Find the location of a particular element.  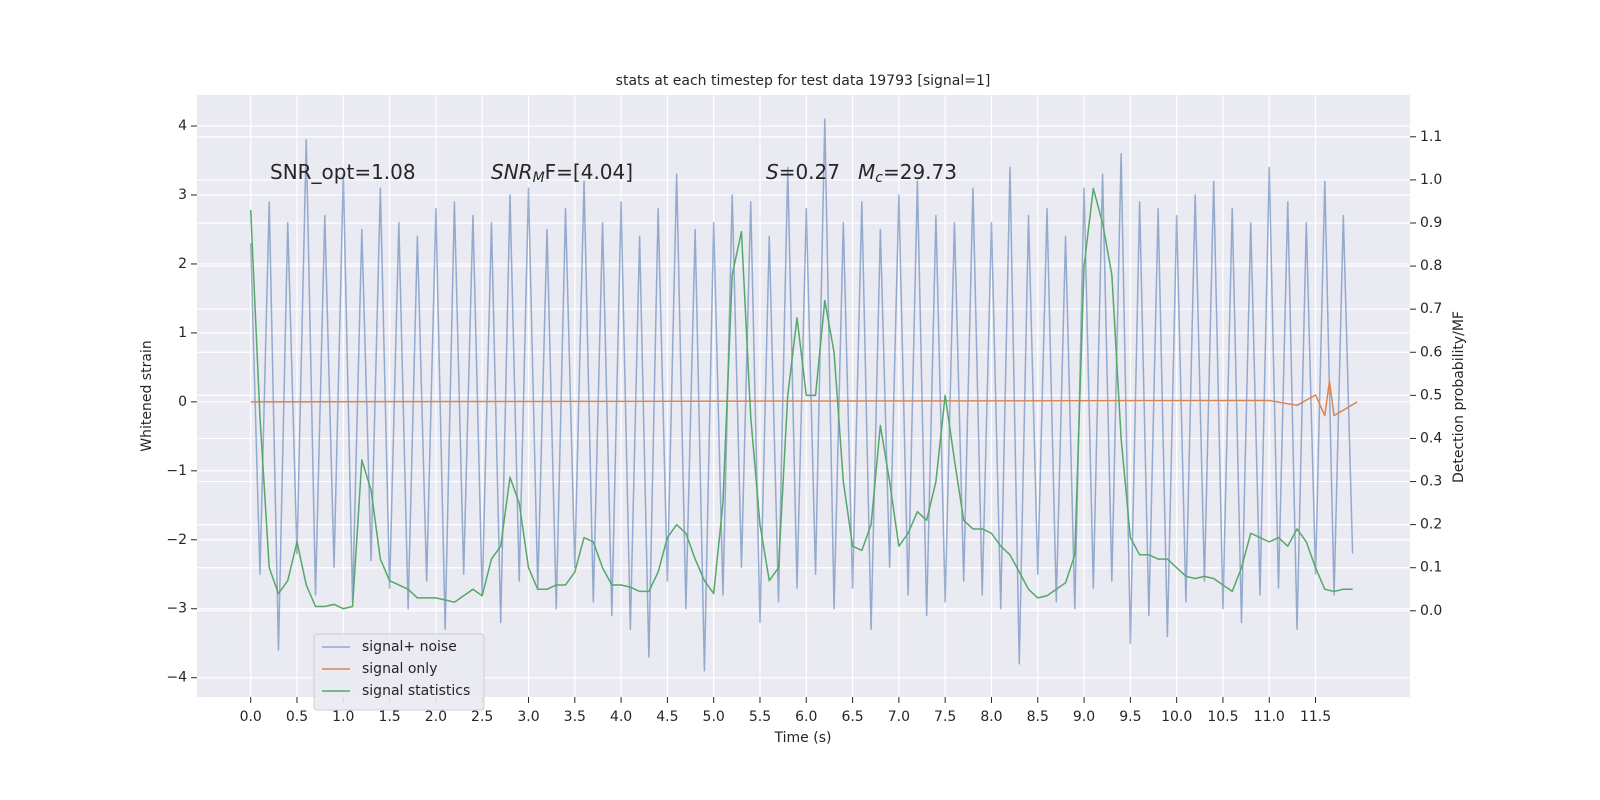

y2-tick-label: 0.5 is located at coordinates (1431, 395).